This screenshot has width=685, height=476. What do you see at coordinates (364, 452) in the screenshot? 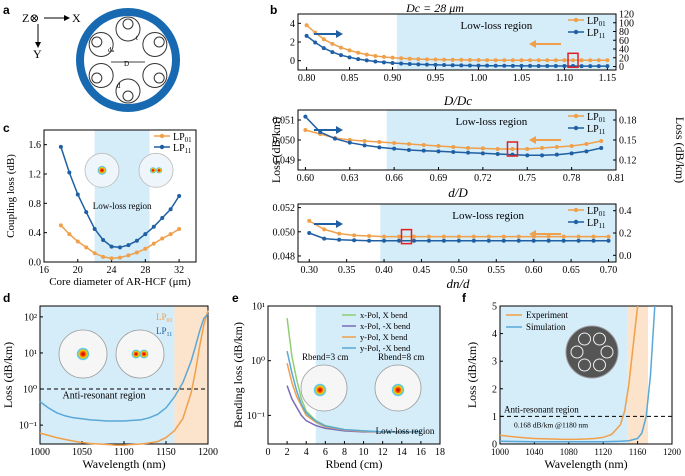
I see `e-xtick-label: 10` at bounding box center [364, 452].